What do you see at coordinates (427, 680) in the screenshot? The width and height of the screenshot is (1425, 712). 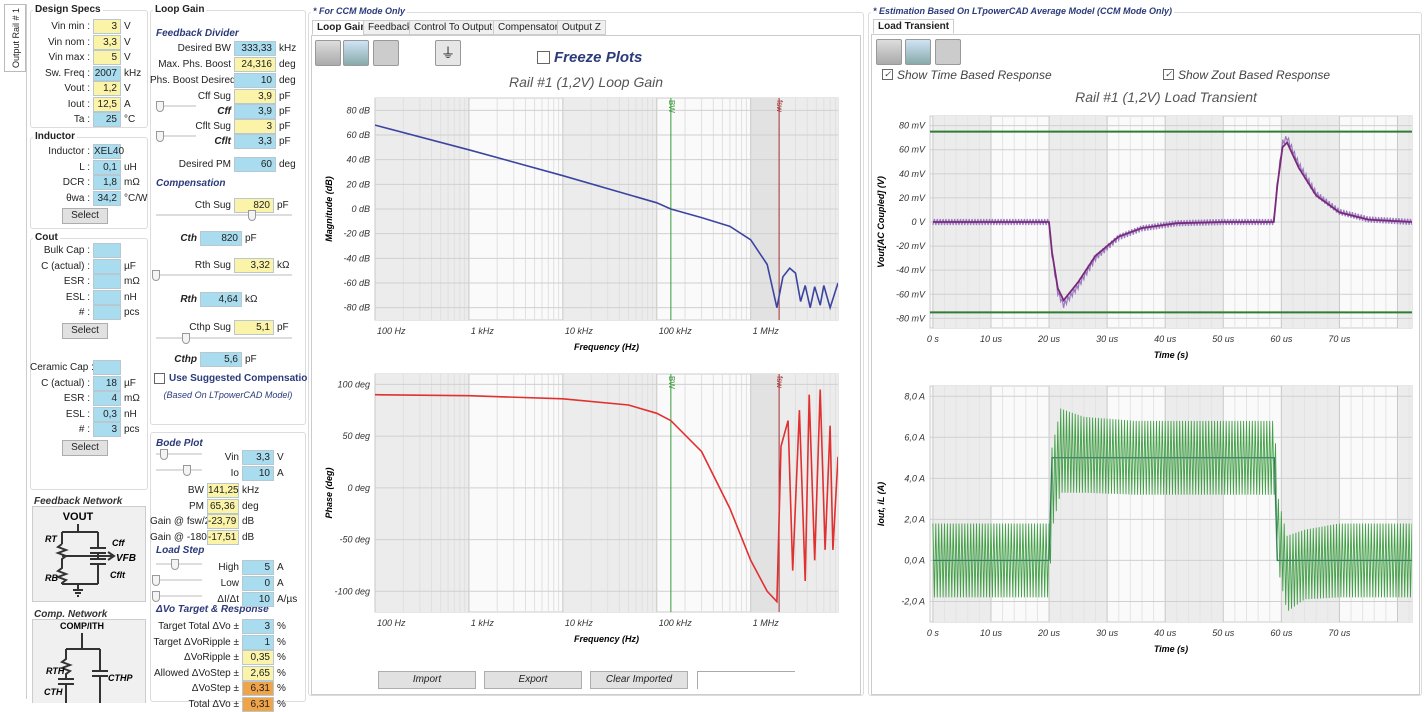 I see `import-button: Import` at bounding box center [427, 680].